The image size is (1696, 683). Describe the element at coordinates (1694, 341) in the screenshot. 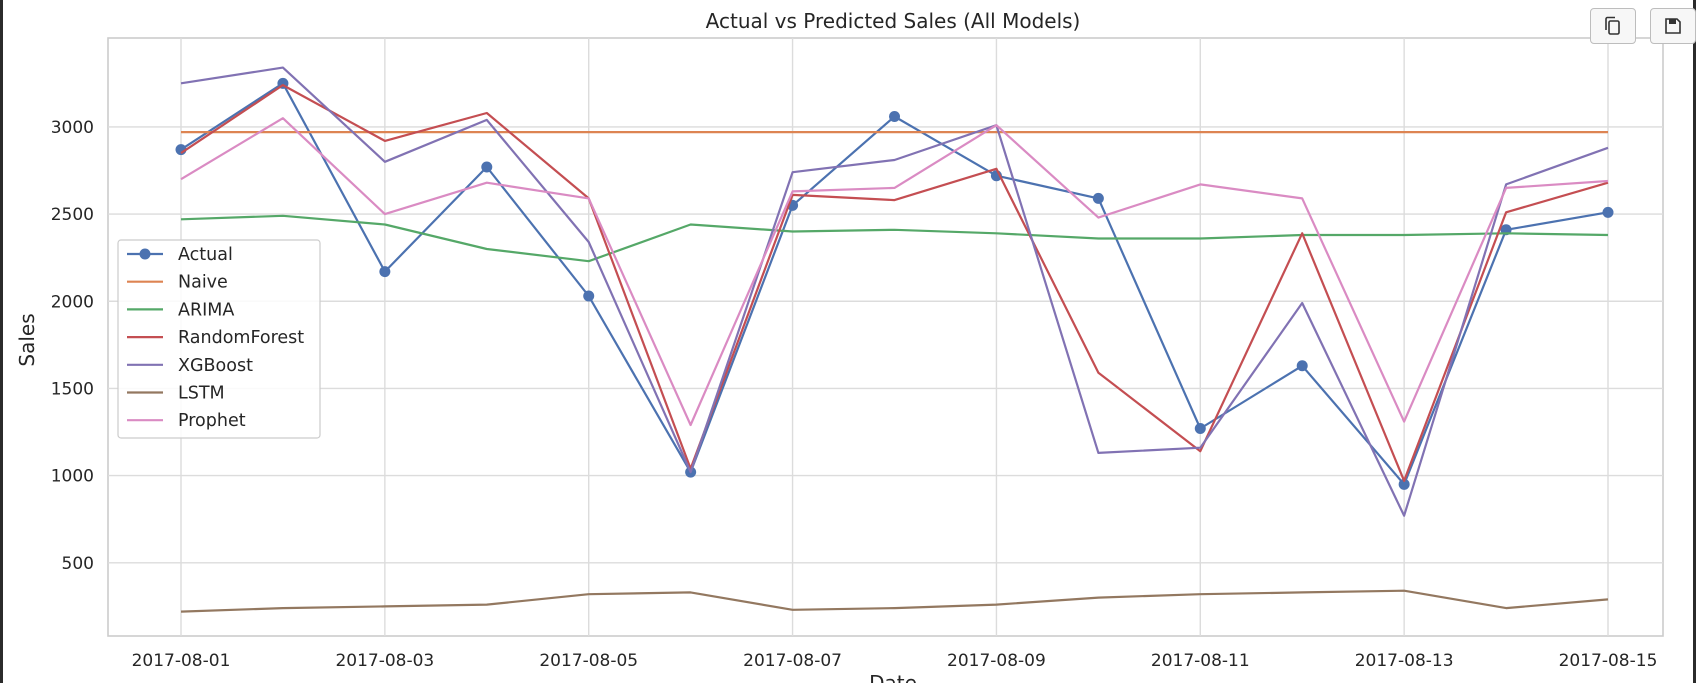

I see `window-right-edge` at that location.